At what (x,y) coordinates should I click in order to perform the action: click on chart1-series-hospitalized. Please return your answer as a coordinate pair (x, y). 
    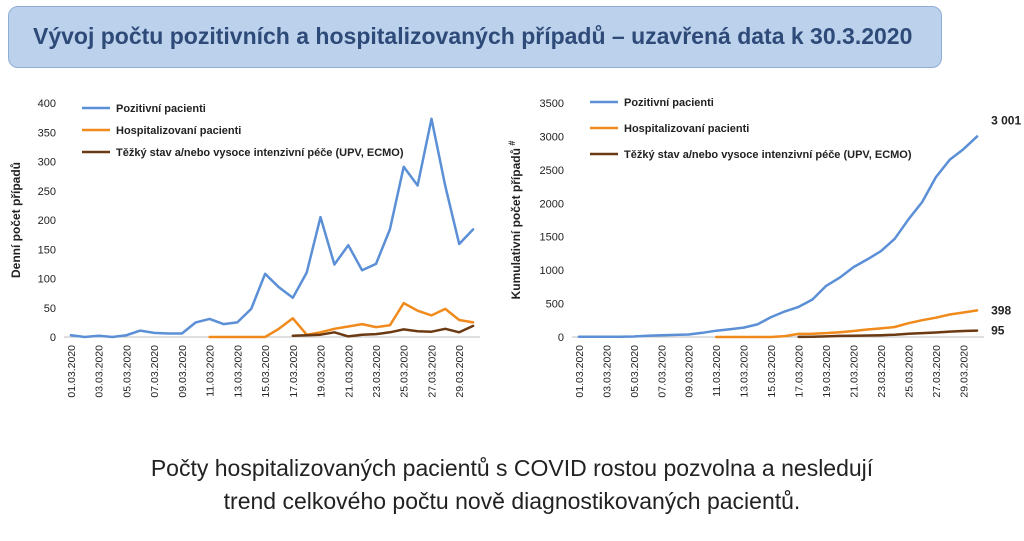
    Looking at the image, I should click on (846, 324).